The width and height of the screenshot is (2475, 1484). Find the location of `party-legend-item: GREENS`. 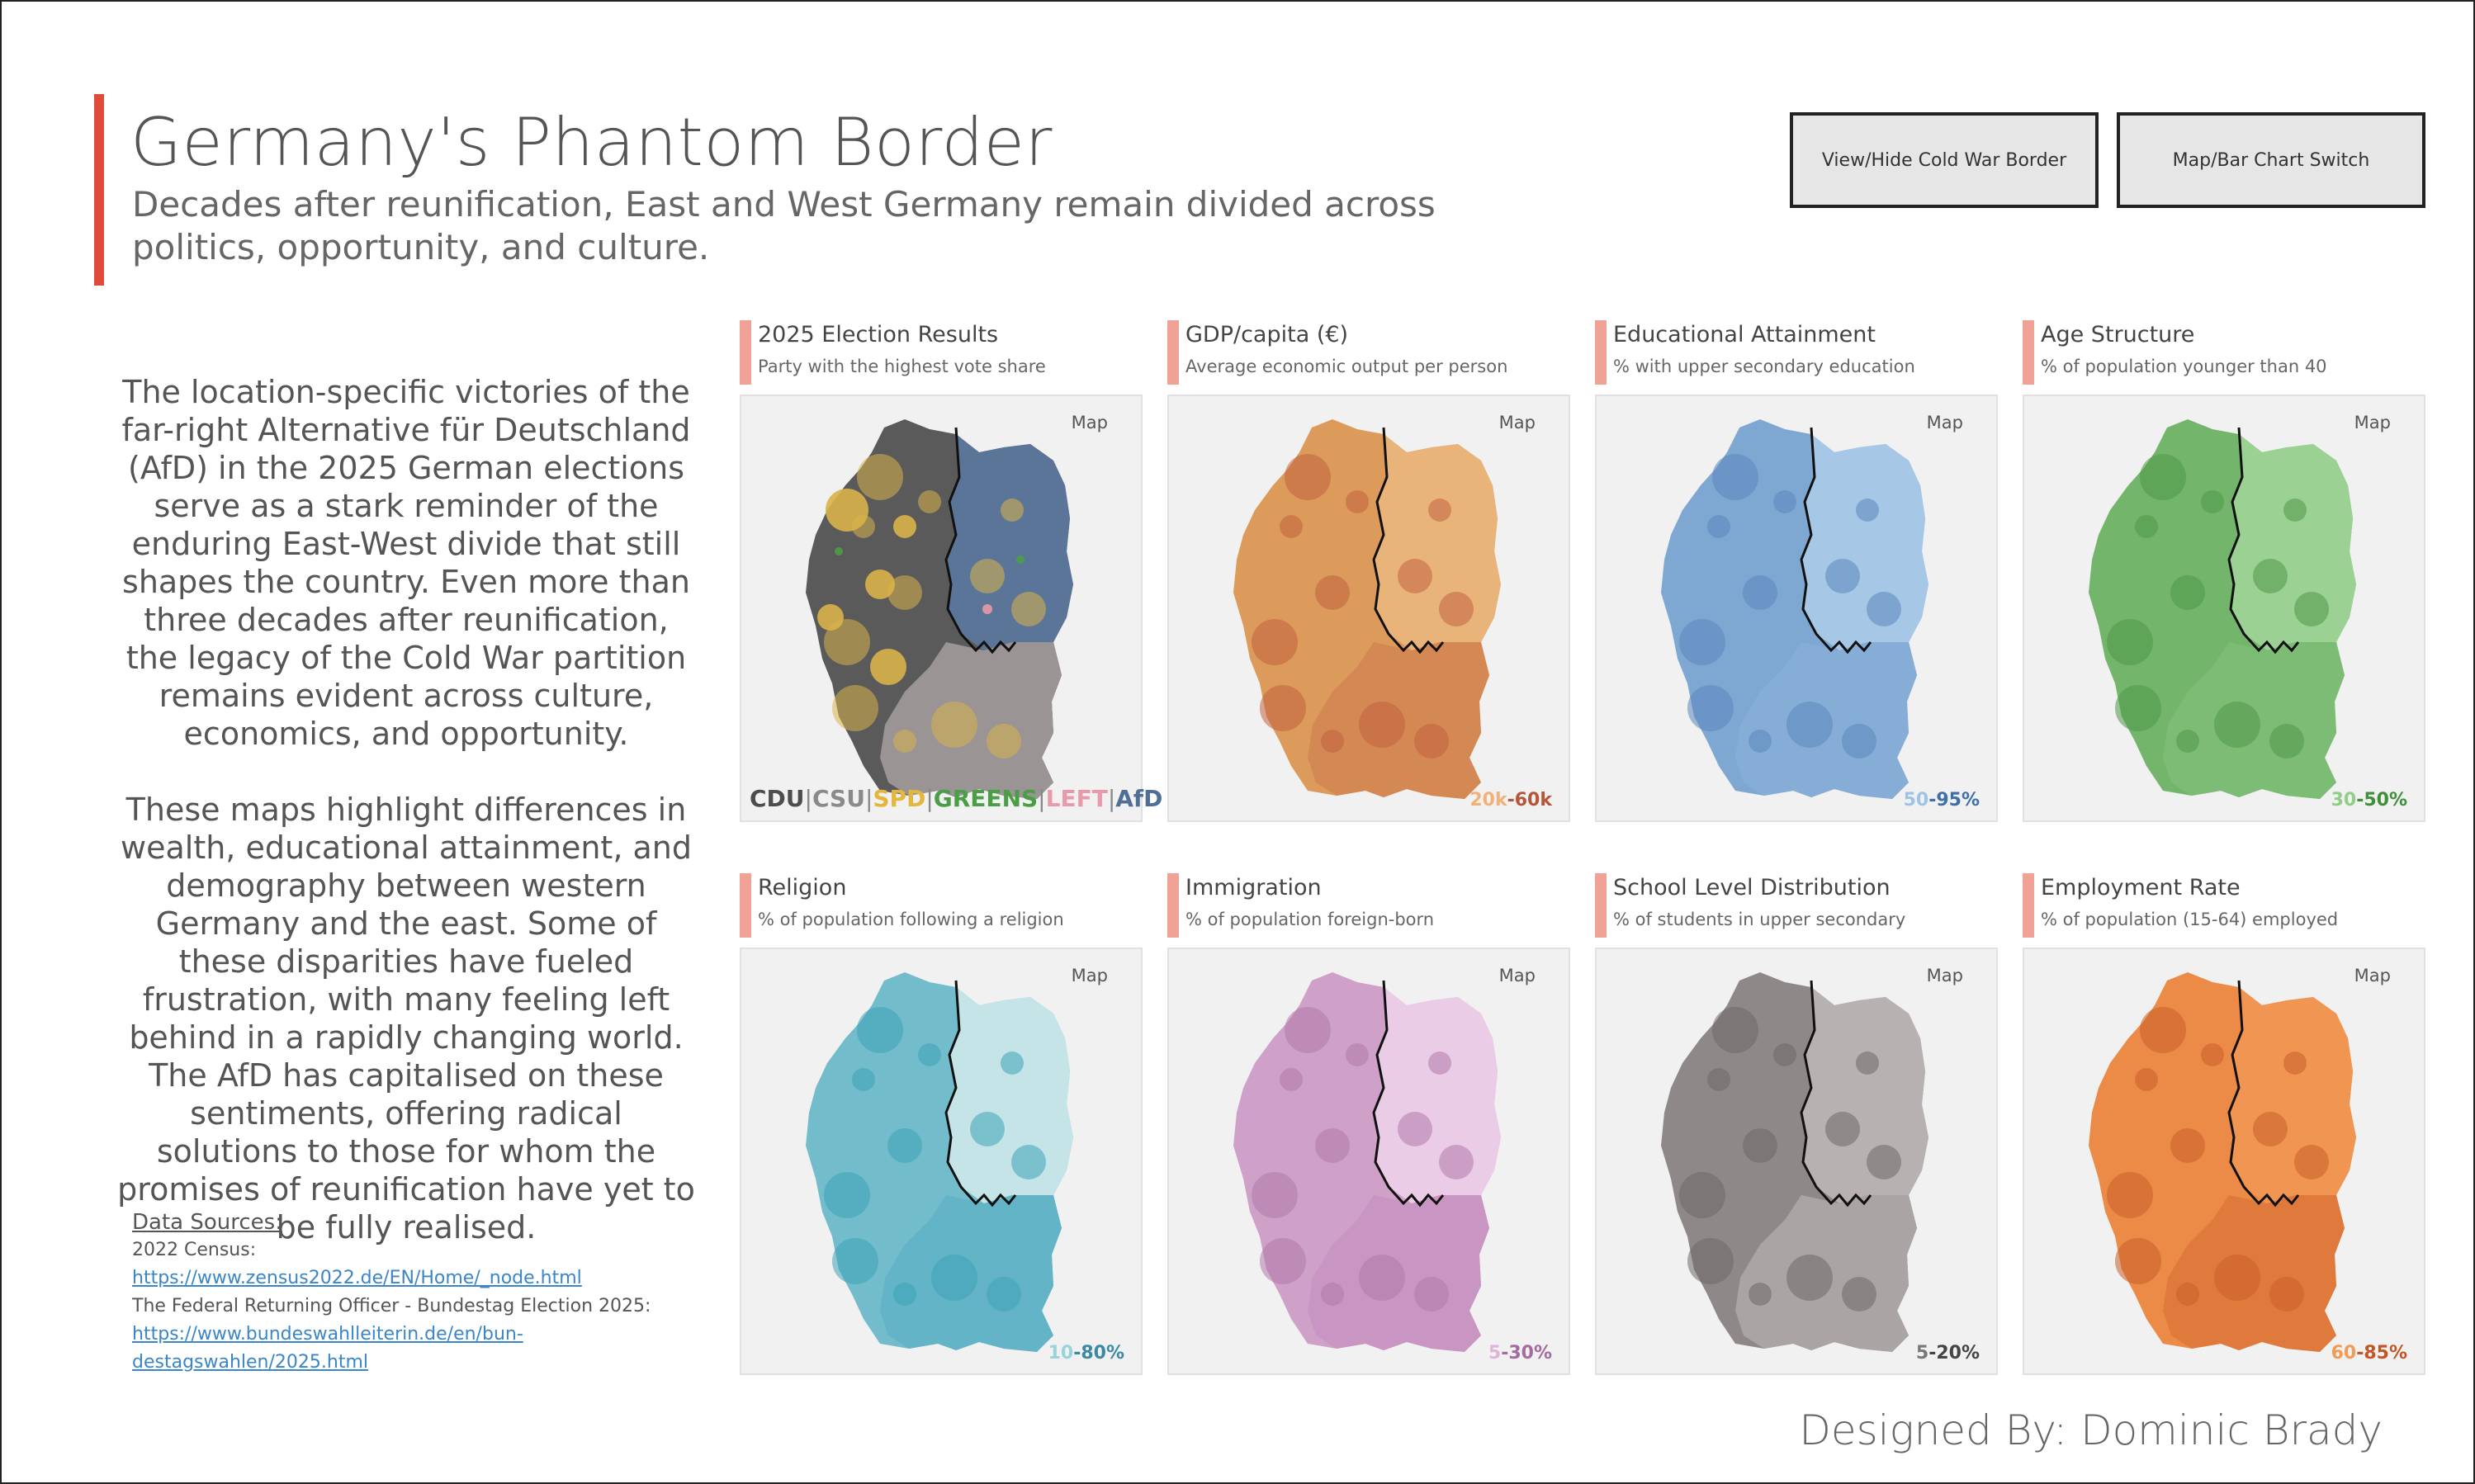

party-legend-item: GREENS is located at coordinates (986, 798).